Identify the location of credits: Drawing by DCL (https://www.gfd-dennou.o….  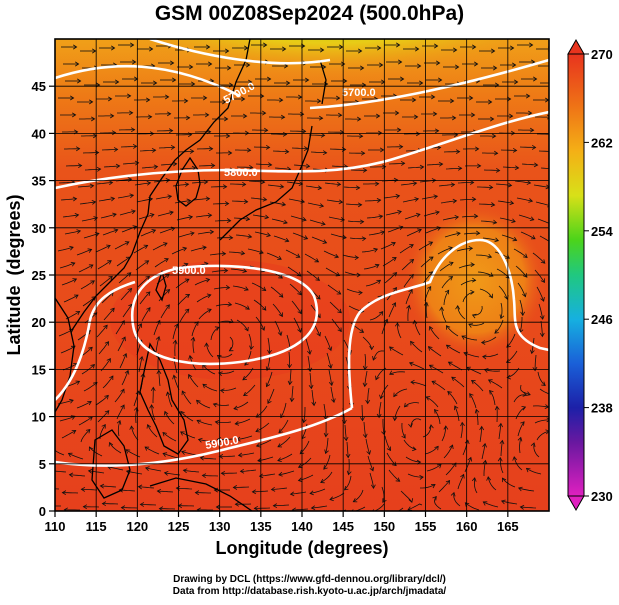
(309, 586).